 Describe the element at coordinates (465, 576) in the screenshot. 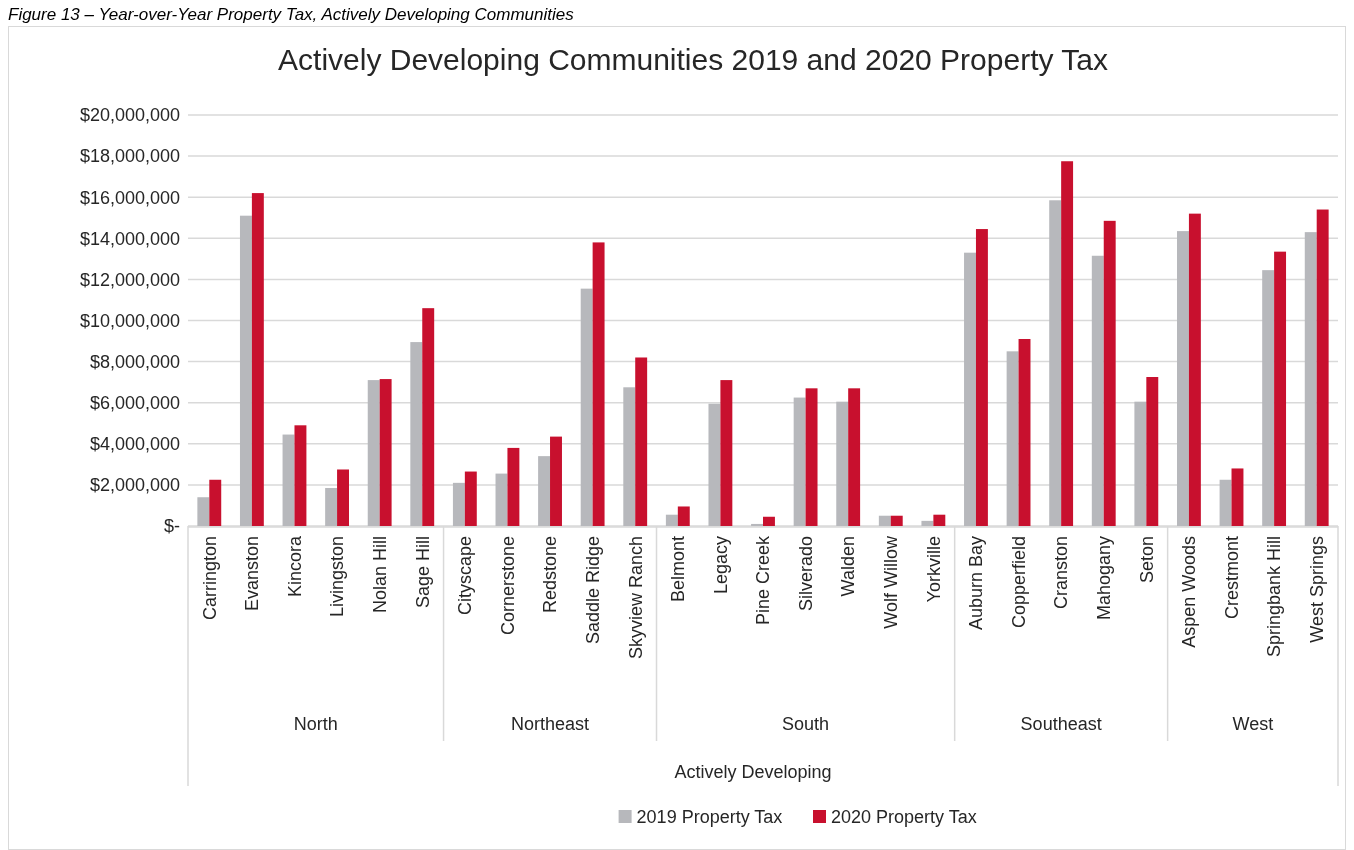

I see `x-tick-label: Cityscape` at that location.